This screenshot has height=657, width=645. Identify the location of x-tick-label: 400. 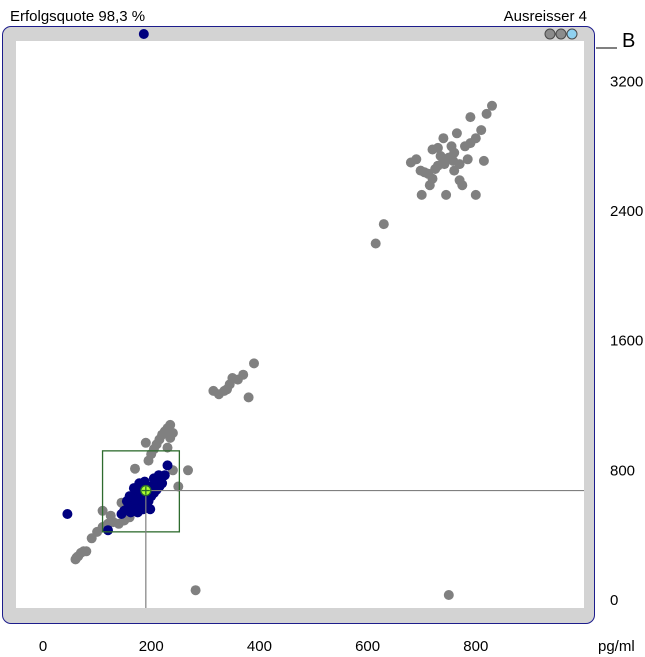
(259, 646).